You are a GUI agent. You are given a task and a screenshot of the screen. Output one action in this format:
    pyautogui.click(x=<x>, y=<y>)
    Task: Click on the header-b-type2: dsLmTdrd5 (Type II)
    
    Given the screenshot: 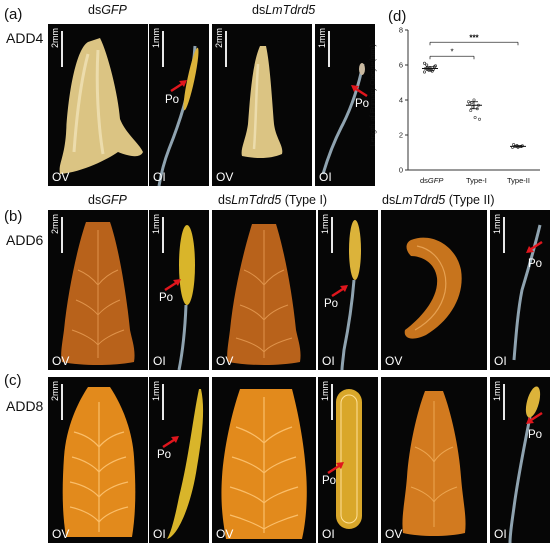 What is the action you would take?
    pyautogui.click(x=438, y=200)
    